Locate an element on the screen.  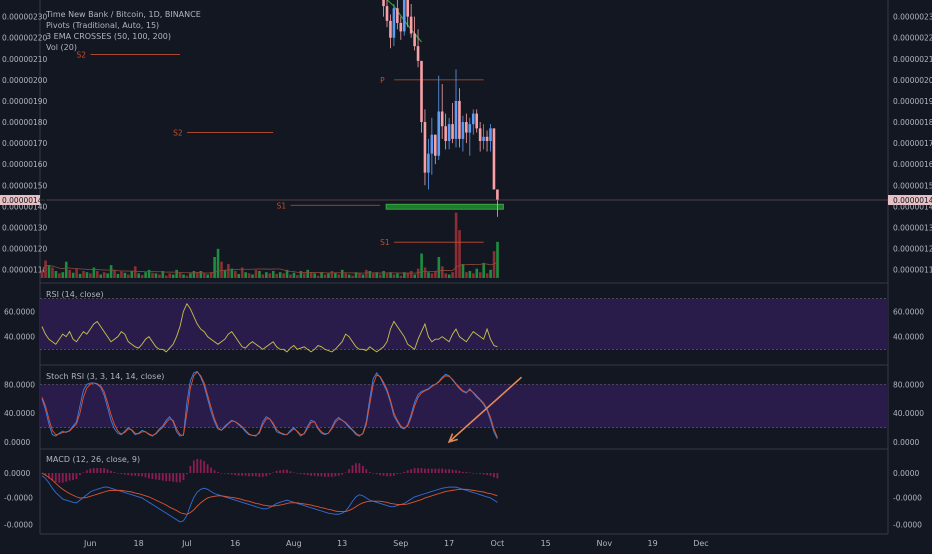
price-tick-right: 0.00000110 is located at coordinates (912, 270).